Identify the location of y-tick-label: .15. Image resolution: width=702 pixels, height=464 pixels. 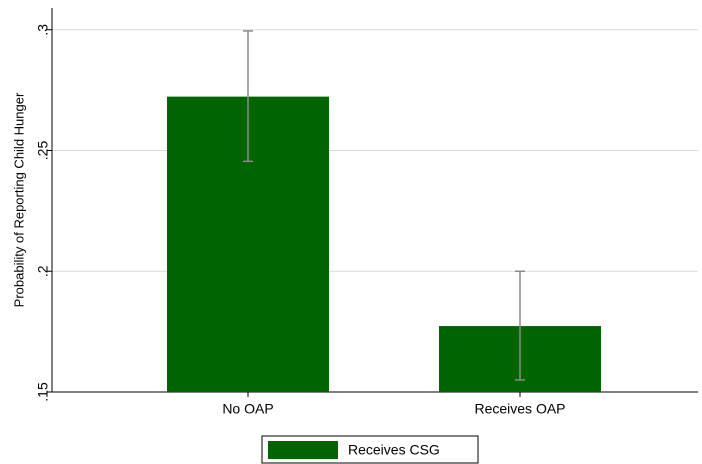
(43, 392).